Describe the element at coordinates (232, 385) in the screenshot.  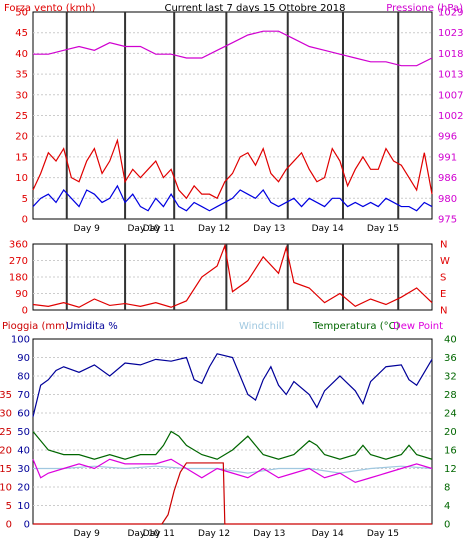
I see `series-humidity` at that location.